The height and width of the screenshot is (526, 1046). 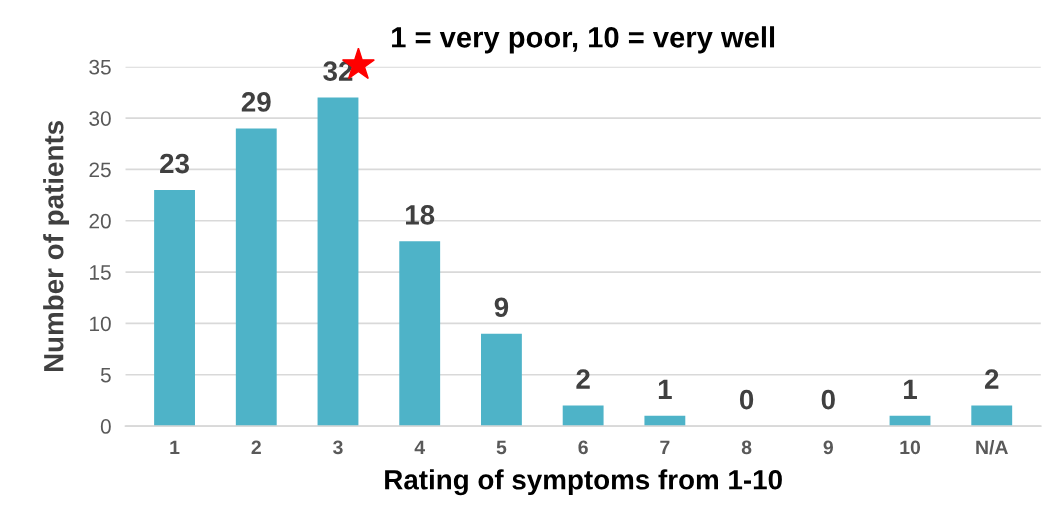 I want to click on data-label: 18, so click(x=420, y=215).